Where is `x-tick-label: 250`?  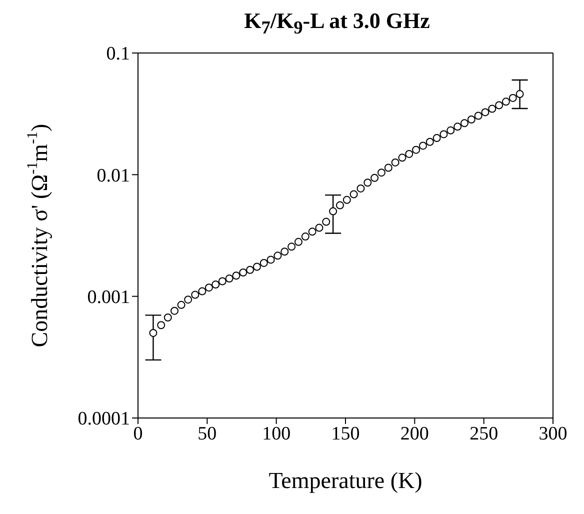 x-tick-label: 250 is located at coordinates (484, 434).